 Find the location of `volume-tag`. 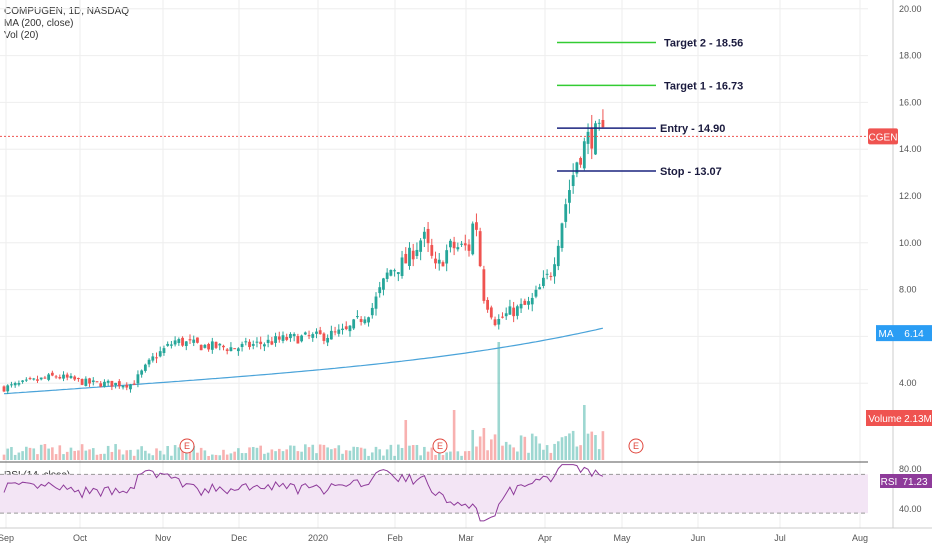

volume-tag is located at coordinates (885, 418).